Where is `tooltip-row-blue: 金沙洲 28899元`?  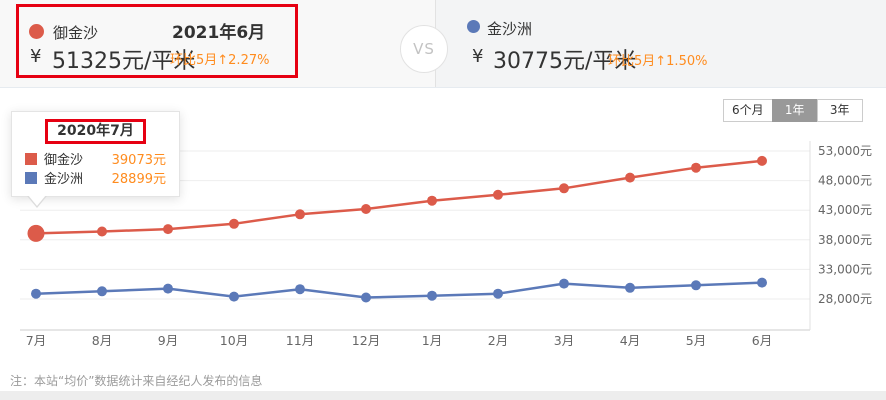
tooltip-row-blue: 金沙洲 28899元 is located at coordinates (95, 177).